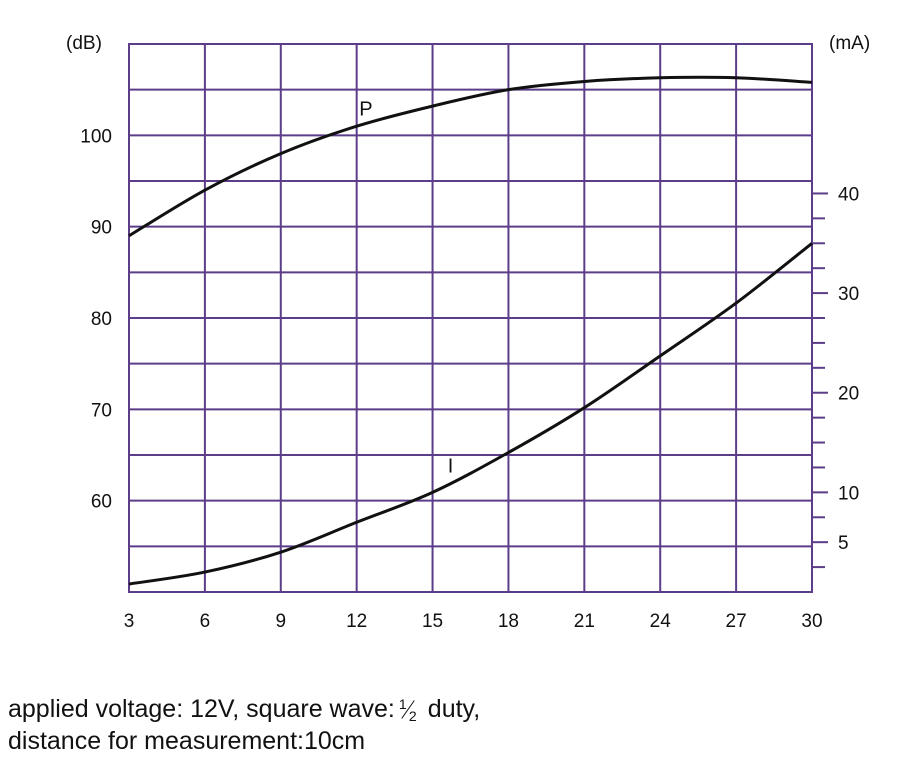  Describe the element at coordinates (84, 43) in the screenshot. I see `left-axis-unit: (dB)` at that location.